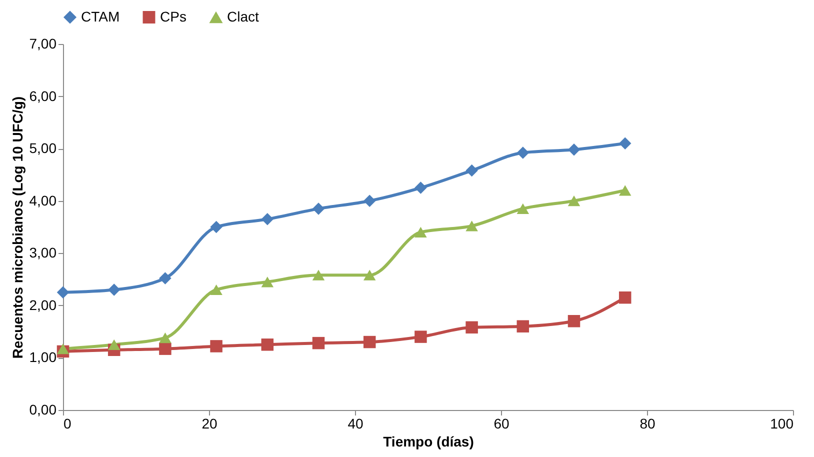 This screenshot has height=457, width=814. What do you see at coordinates (43, 252) in the screenshot?
I see `y-tick-label: 3,00` at bounding box center [43, 252].